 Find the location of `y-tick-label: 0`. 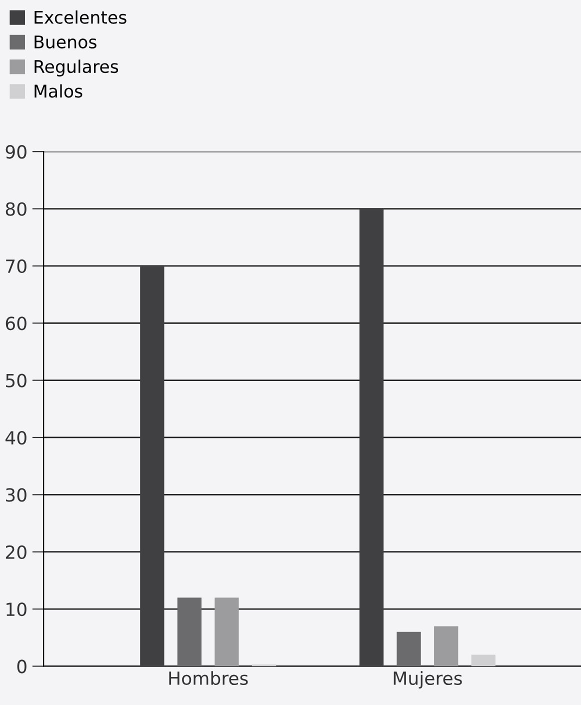

y-tick-label: 0 is located at coordinates (21, 667).